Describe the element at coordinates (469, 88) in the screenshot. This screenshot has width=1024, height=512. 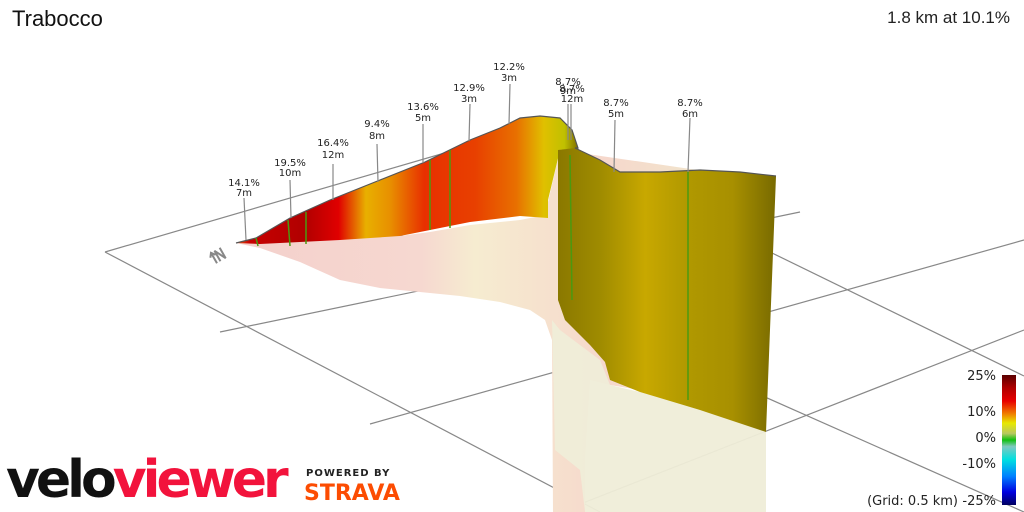
I see `svg-text: 12.9%` at that location.